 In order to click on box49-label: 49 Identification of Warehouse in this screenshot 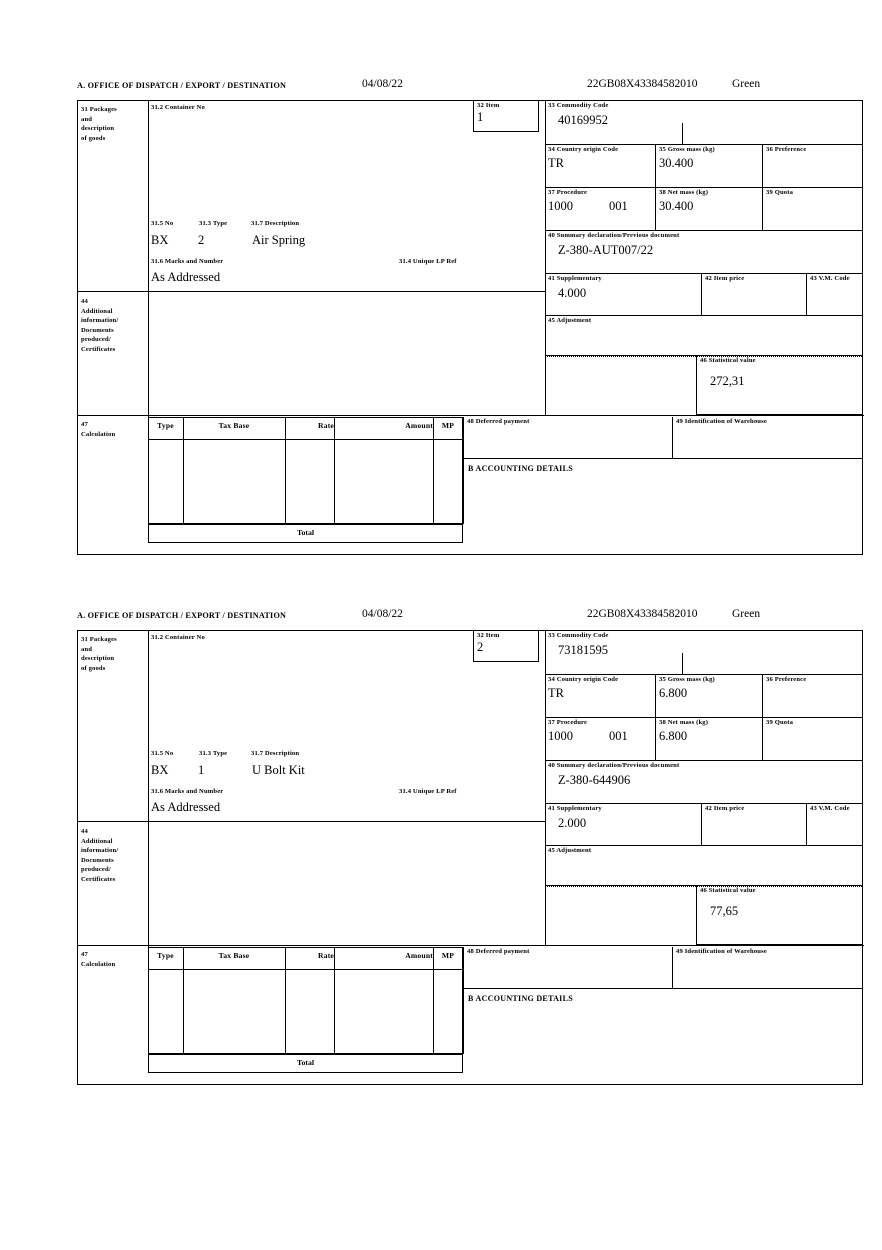, I will do `click(721, 951)`.